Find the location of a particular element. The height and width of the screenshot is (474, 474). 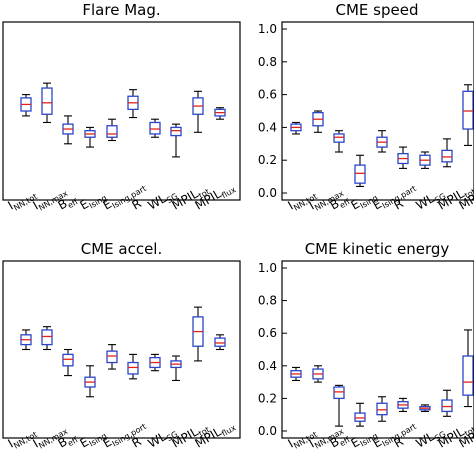

panel-title: CME accel. is located at coordinates (122, 249).